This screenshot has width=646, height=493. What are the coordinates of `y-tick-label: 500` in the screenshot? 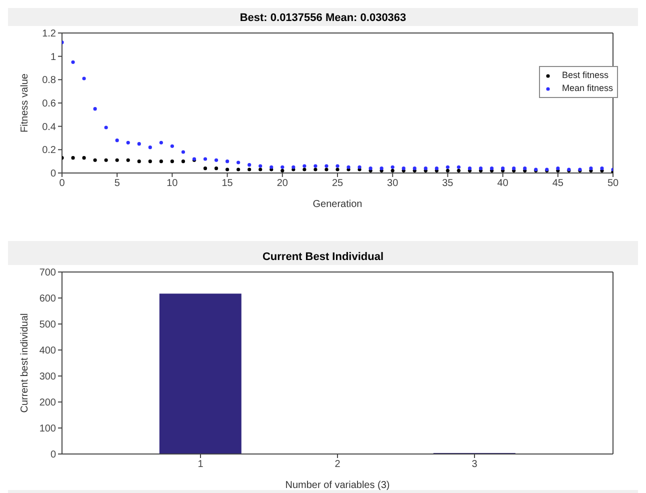 It's located at (47, 325).